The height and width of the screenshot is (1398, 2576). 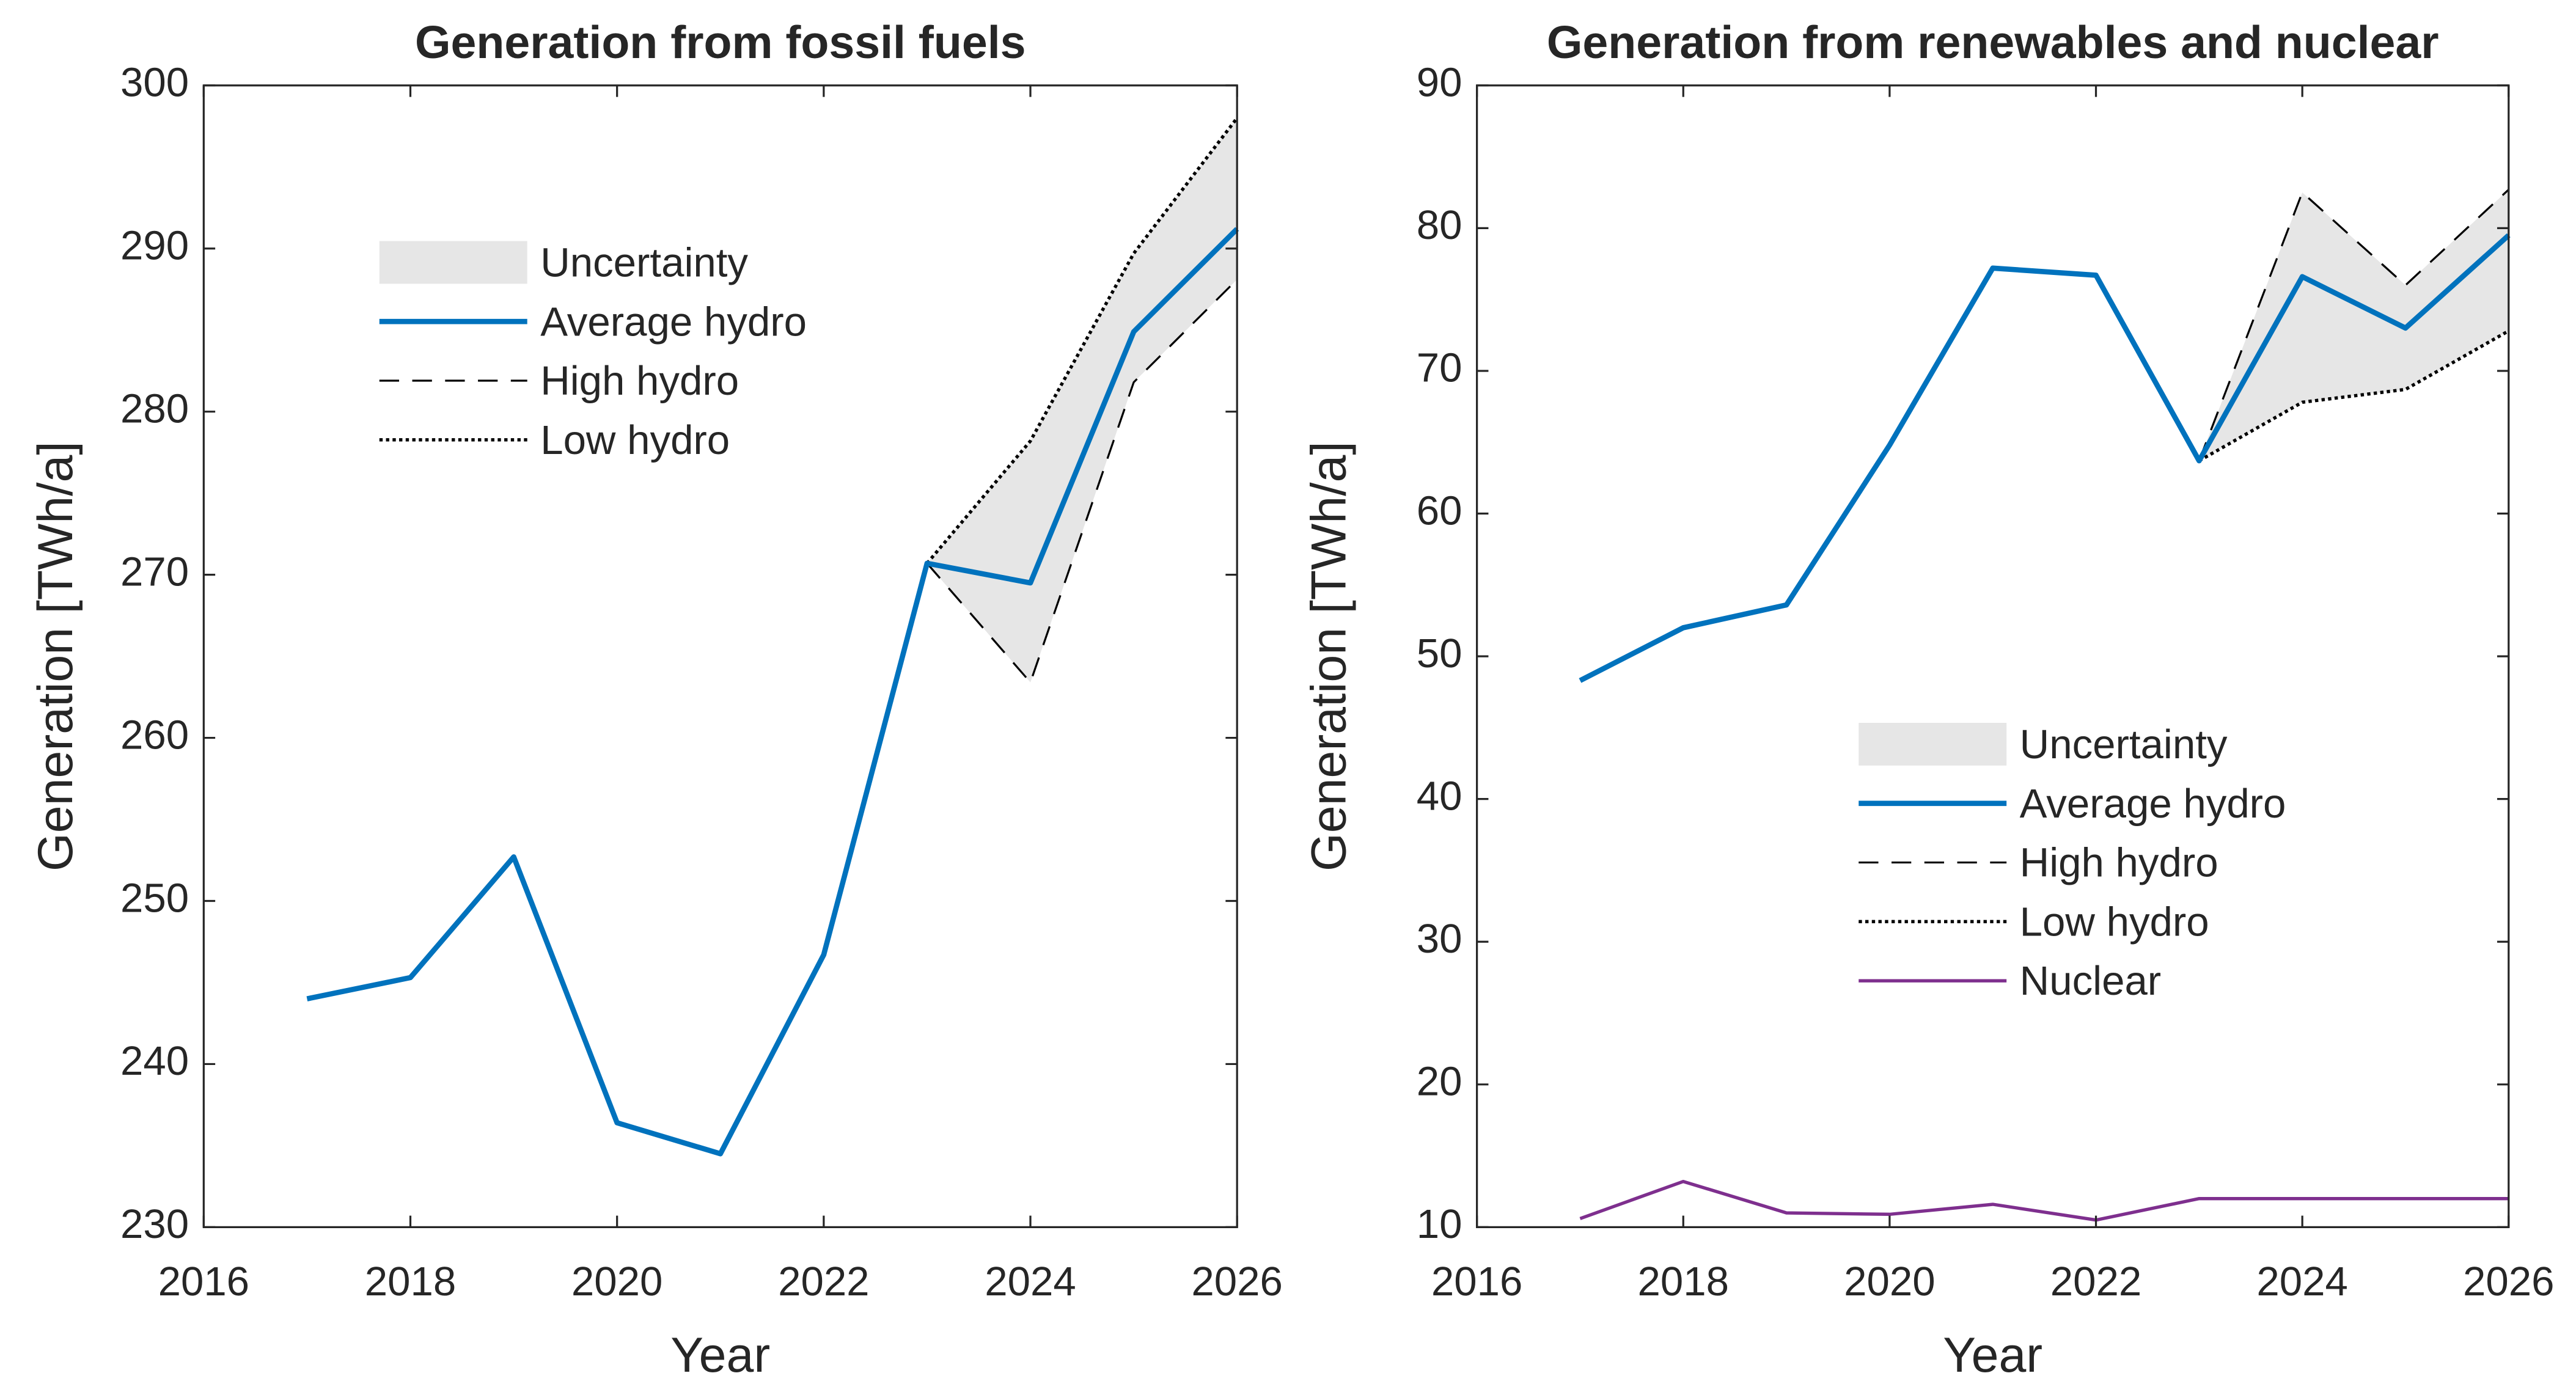 I want to click on y-tick-label: 300, so click(x=154, y=83).